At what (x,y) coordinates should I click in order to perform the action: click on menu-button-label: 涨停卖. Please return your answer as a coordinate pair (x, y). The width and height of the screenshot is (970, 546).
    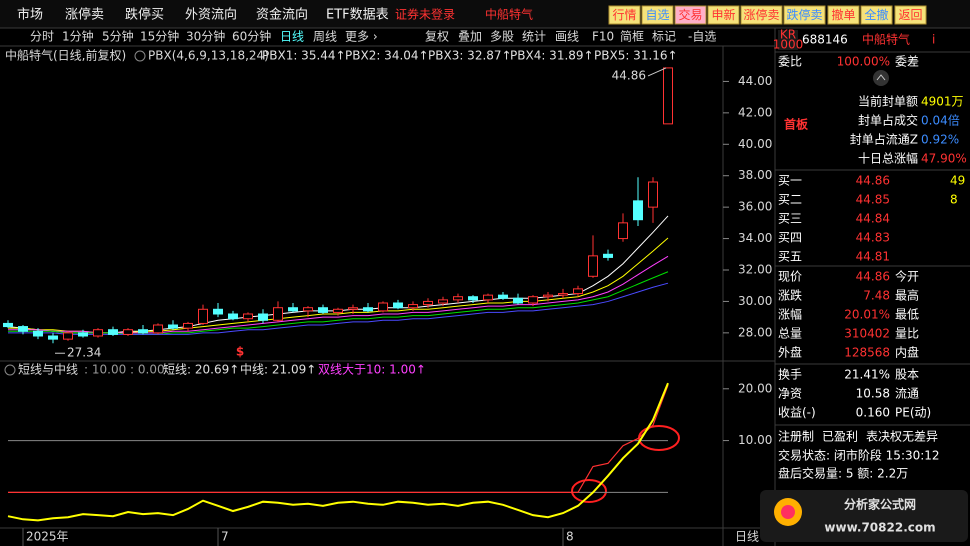
    Looking at the image, I should click on (761, 14).